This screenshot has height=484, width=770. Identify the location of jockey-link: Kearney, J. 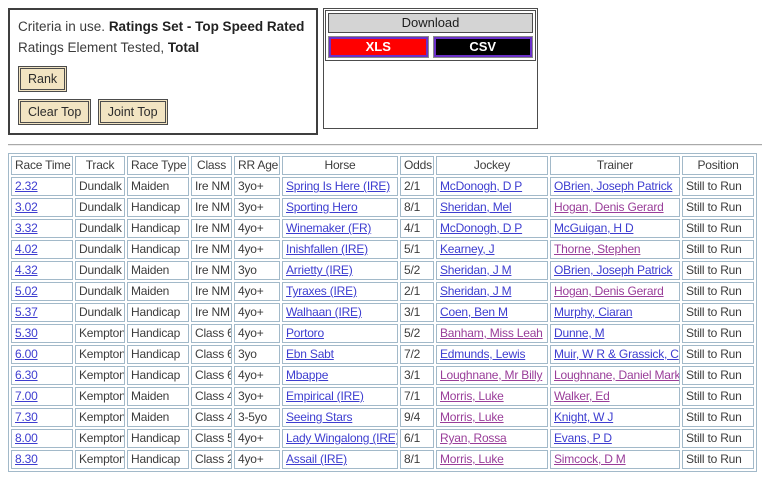
(467, 249).